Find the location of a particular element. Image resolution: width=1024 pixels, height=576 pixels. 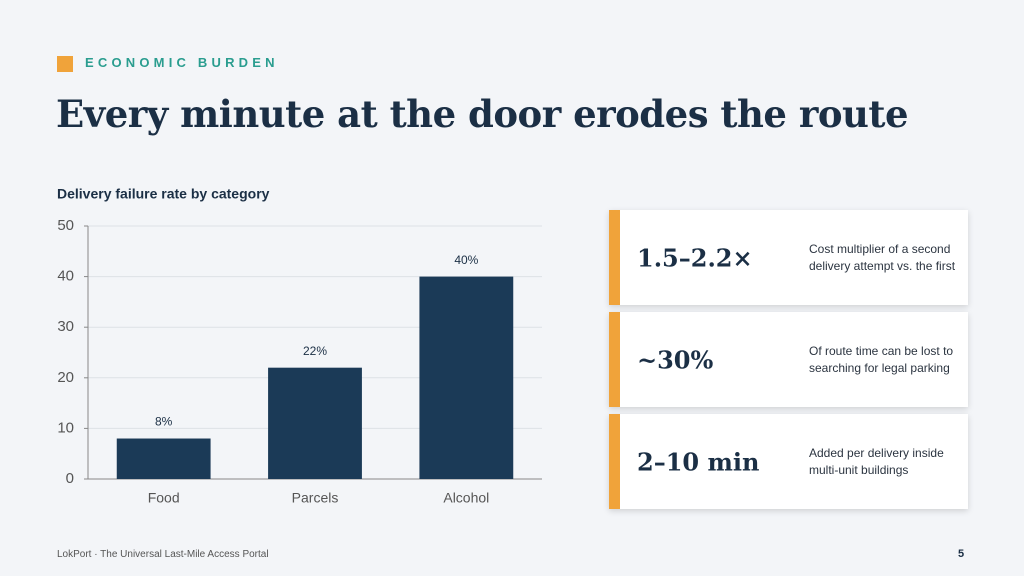

stat-value: ~30% is located at coordinates (675, 359).